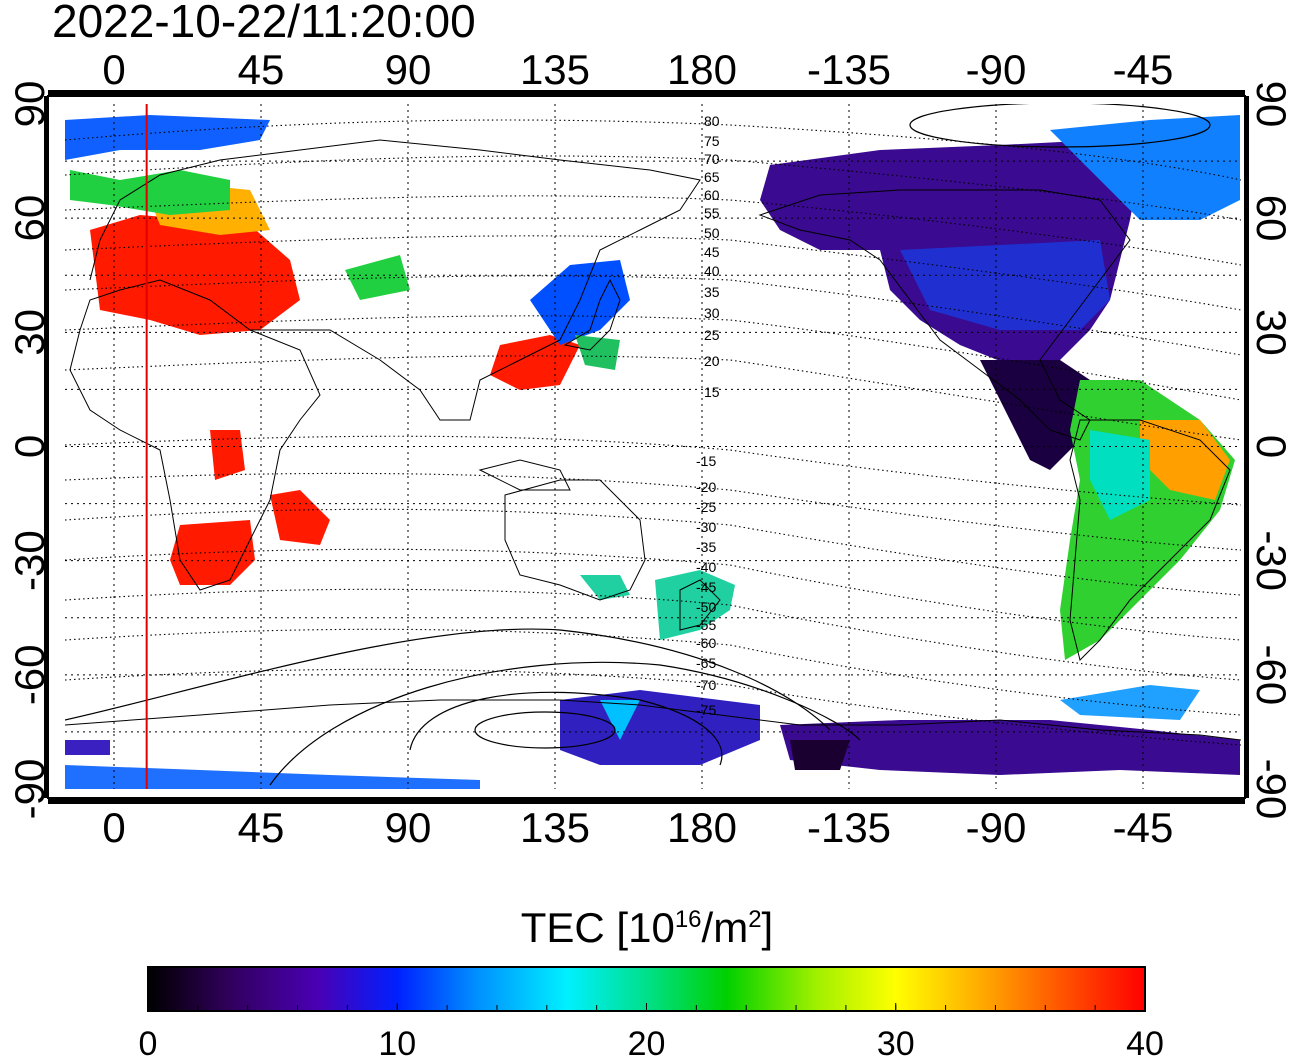 Image resolution: width=1294 pixels, height=1057 pixels. I want to click on contour-label: -30, so click(706, 527).